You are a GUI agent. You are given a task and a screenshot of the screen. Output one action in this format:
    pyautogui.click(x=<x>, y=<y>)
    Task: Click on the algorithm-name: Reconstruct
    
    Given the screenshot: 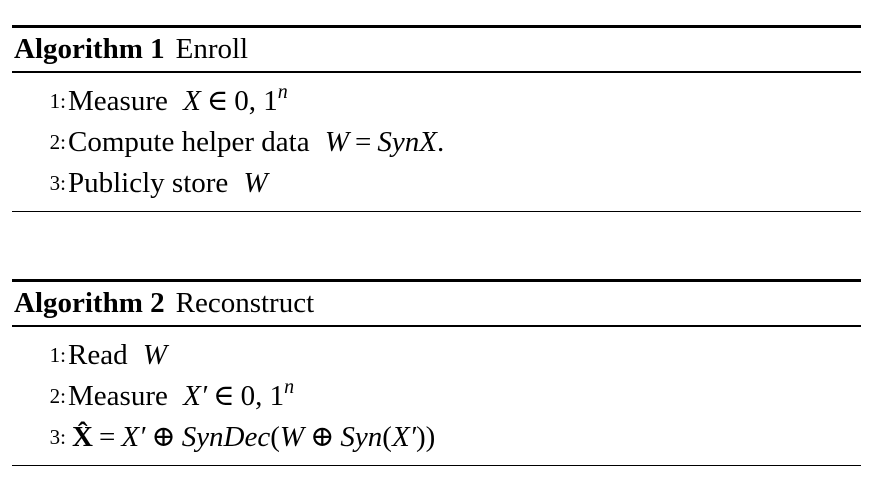 What is the action you would take?
    pyautogui.click(x=245, y=303)
    